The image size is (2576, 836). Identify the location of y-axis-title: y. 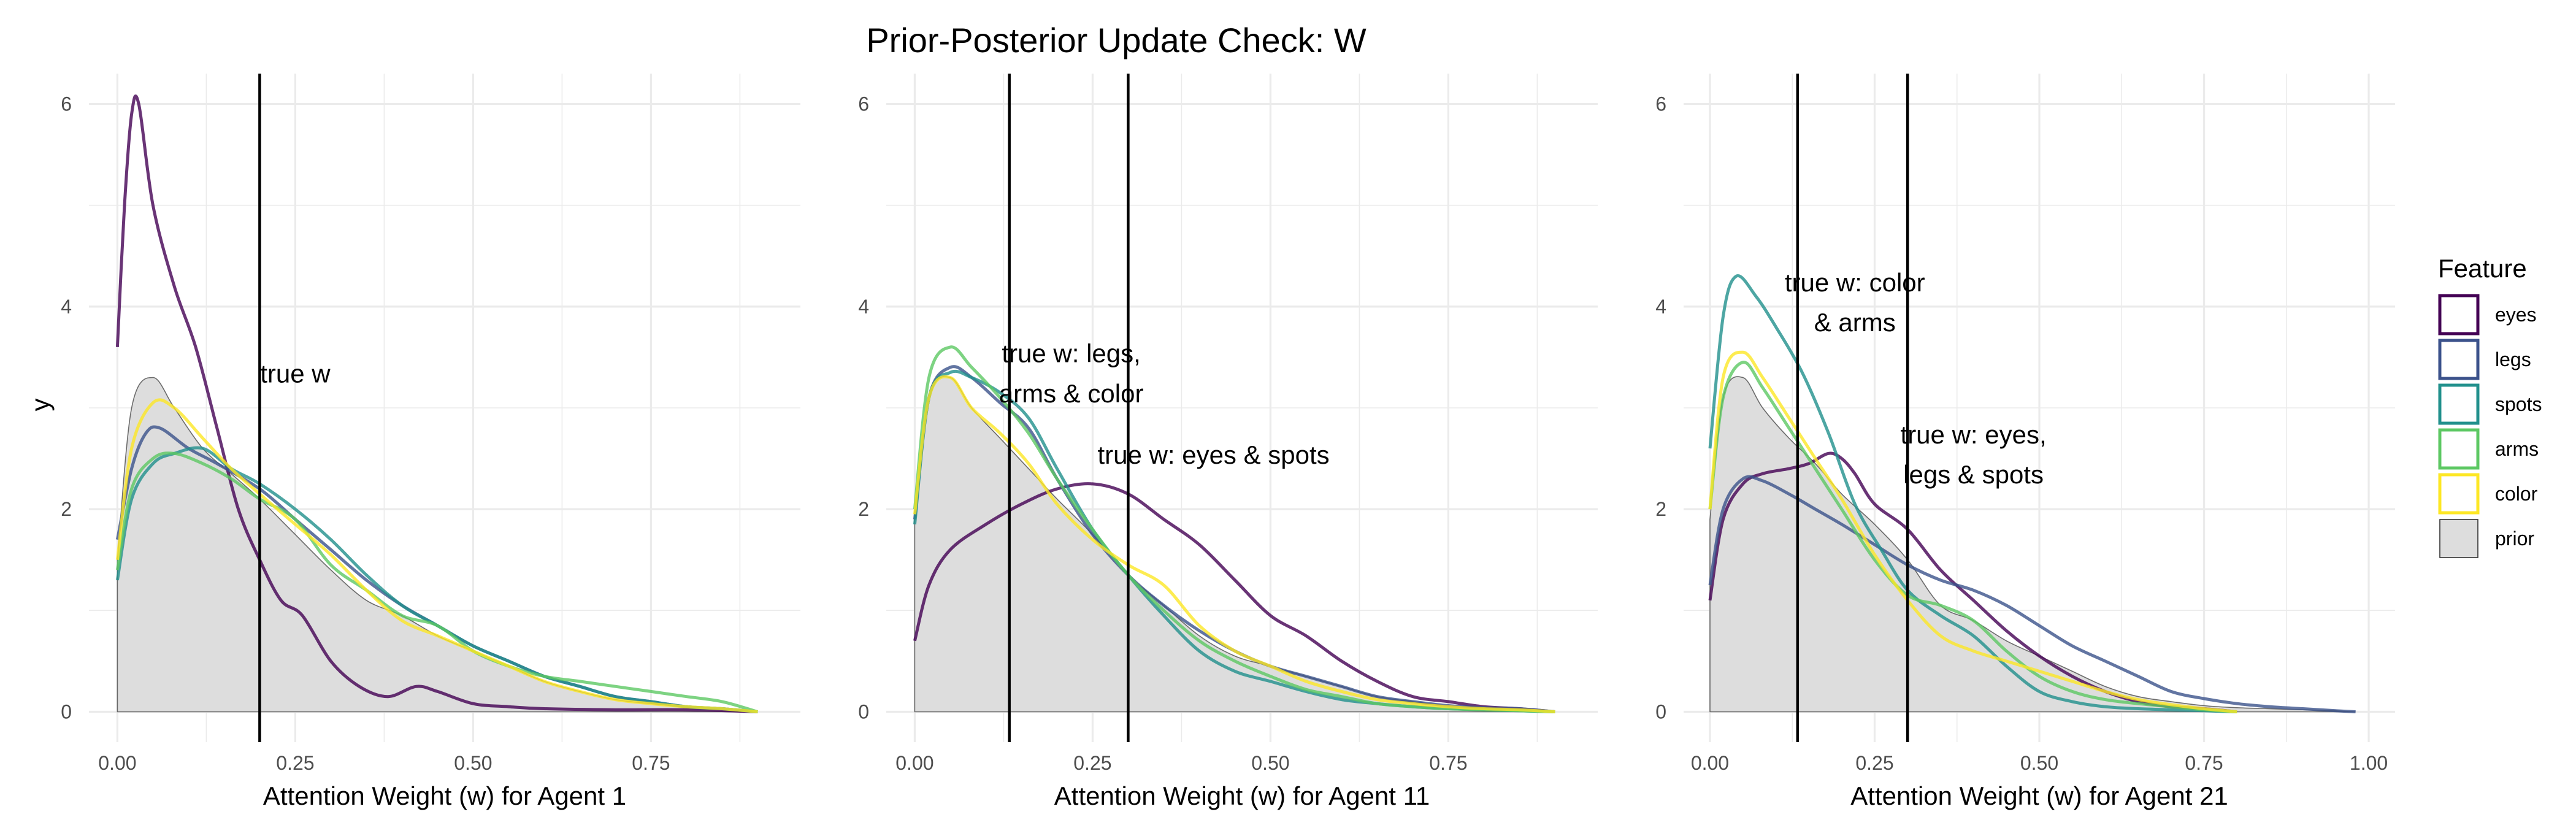
(40, 405).